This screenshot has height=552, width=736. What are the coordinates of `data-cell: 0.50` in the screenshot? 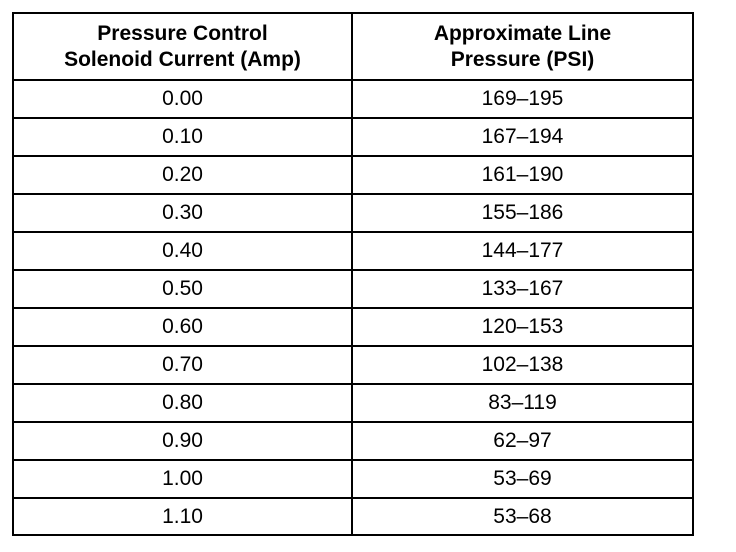 It's located at (182, 288).